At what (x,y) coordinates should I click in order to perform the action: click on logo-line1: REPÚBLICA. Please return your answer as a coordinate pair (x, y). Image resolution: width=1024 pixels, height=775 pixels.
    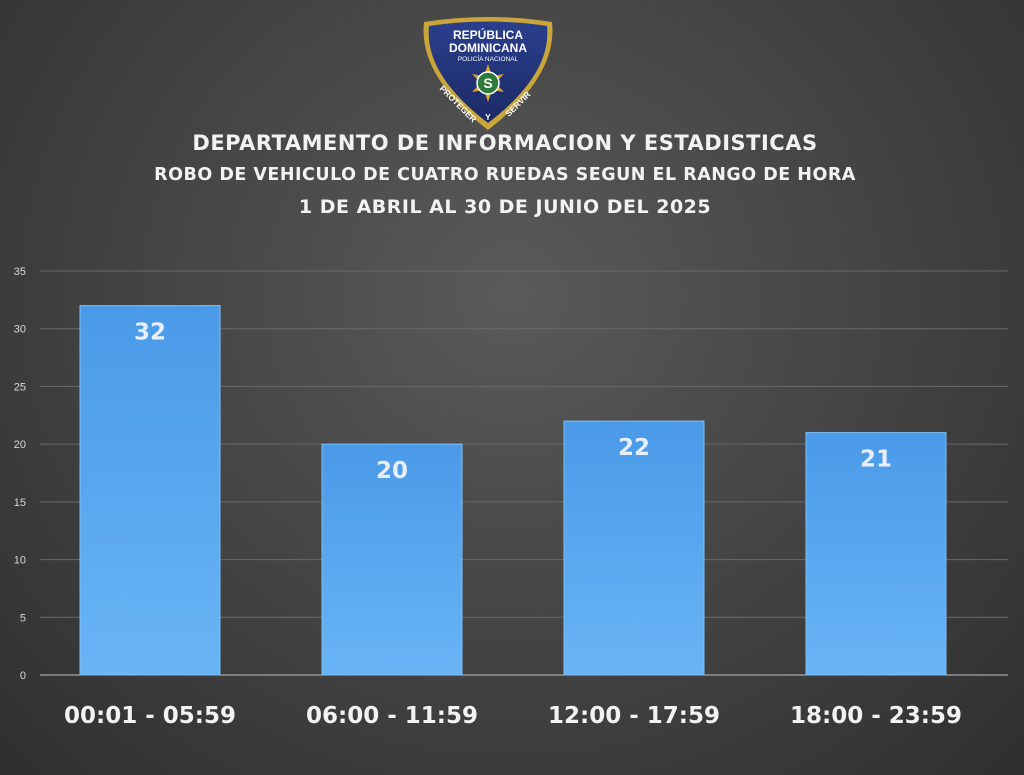
    Looking at the image, I should click on (488, 34).